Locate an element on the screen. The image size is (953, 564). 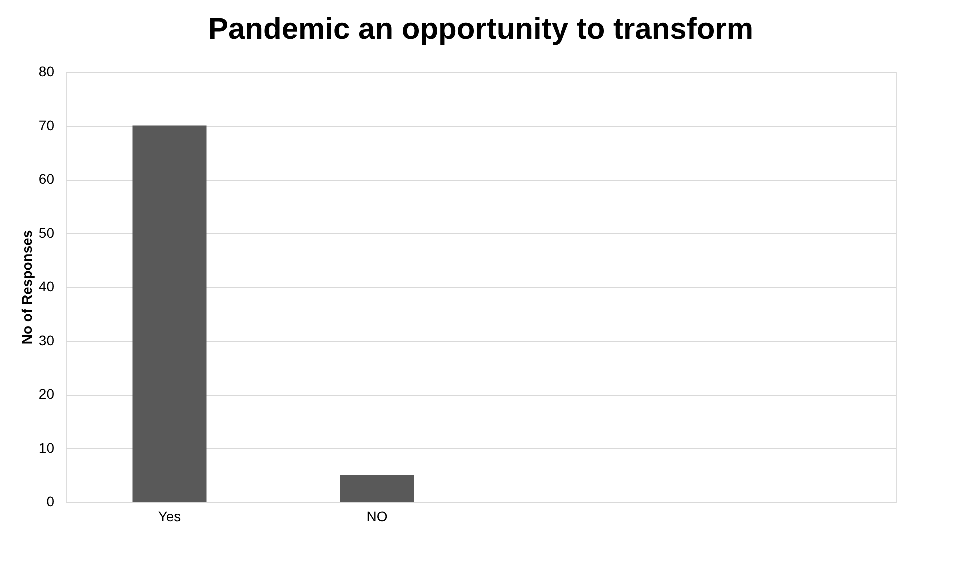
x-tick-label: NO is located at coordinates (377, 516).